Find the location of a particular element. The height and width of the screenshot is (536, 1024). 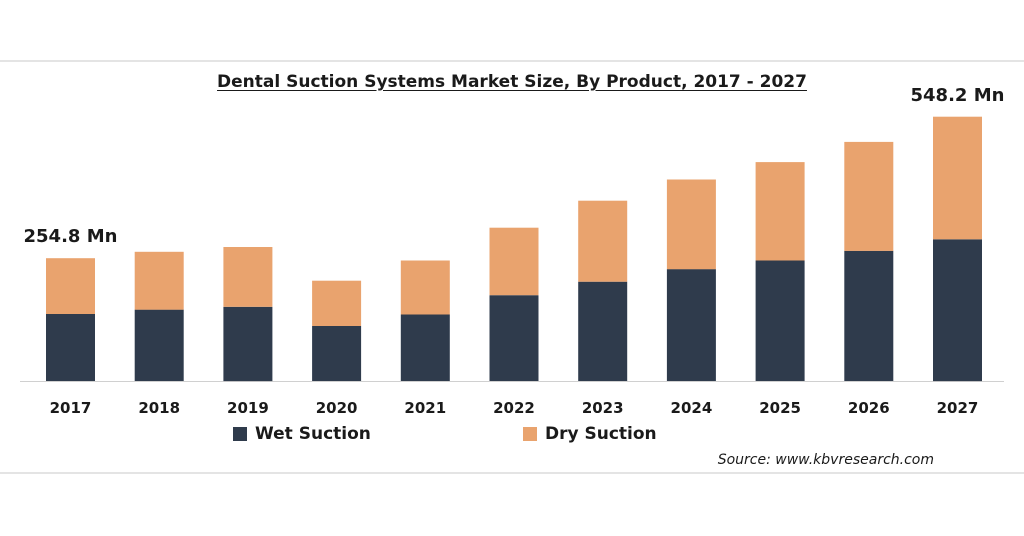

bar-wet-2019 is located at coordinates (248, 344).